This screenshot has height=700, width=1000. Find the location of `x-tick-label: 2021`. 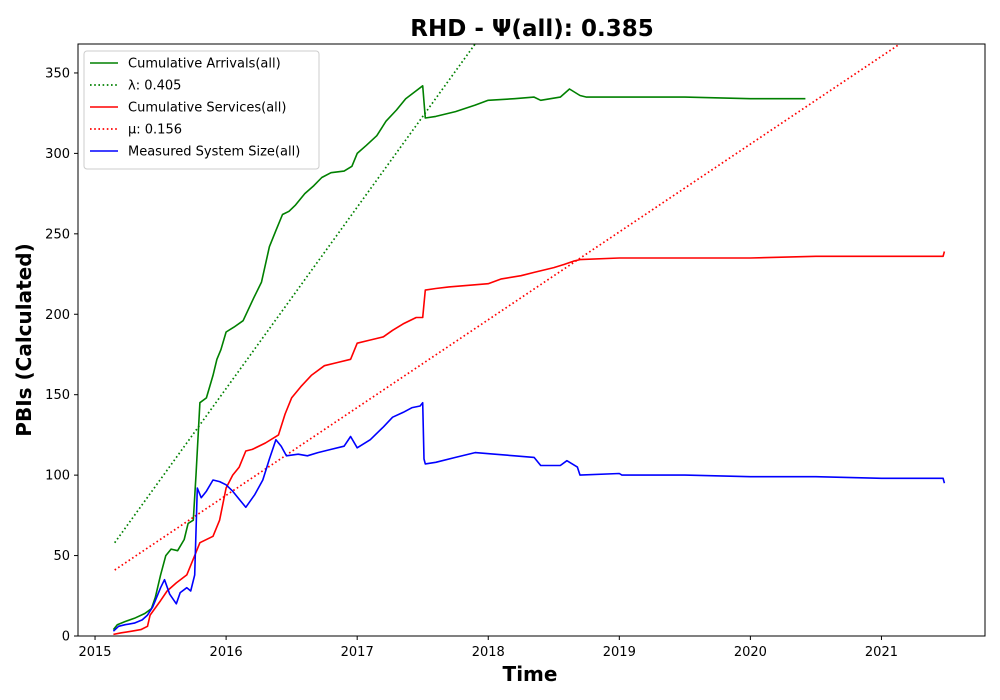

x-tick-label: 2021 is located at coordinates (881, 652).